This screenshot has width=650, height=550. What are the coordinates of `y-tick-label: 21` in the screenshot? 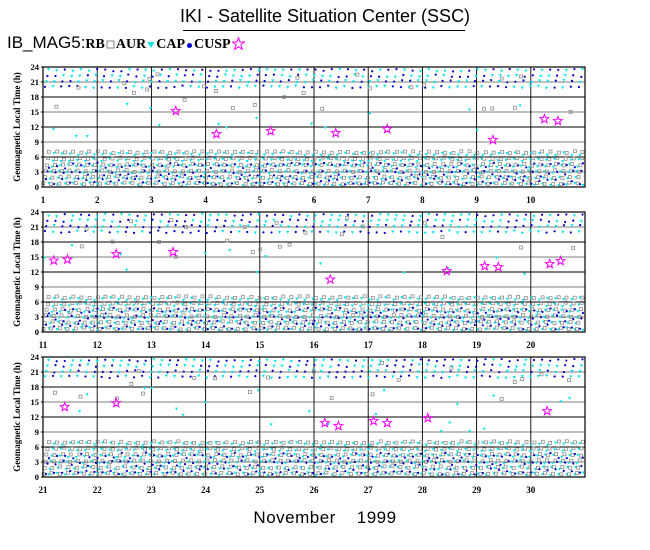 It's located at (35, 372).